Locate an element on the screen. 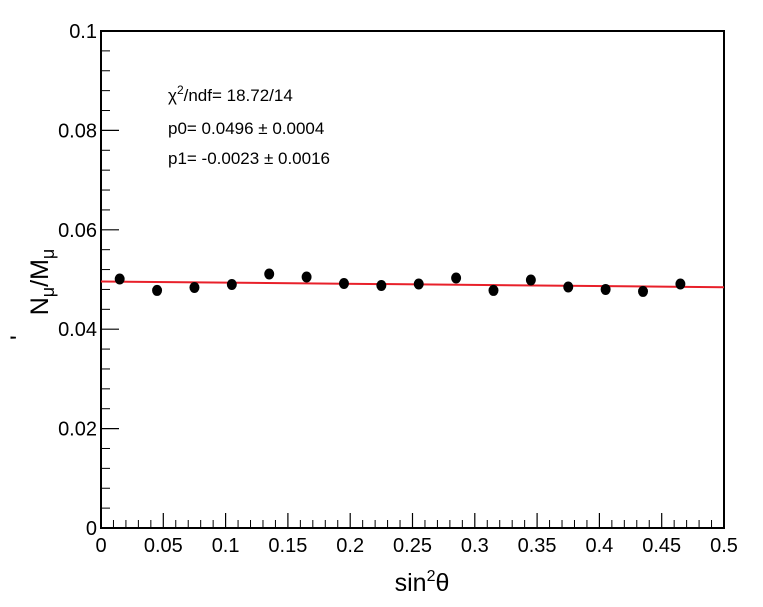  y-tick-label: 0.06 is located at coordinates (77, 231).